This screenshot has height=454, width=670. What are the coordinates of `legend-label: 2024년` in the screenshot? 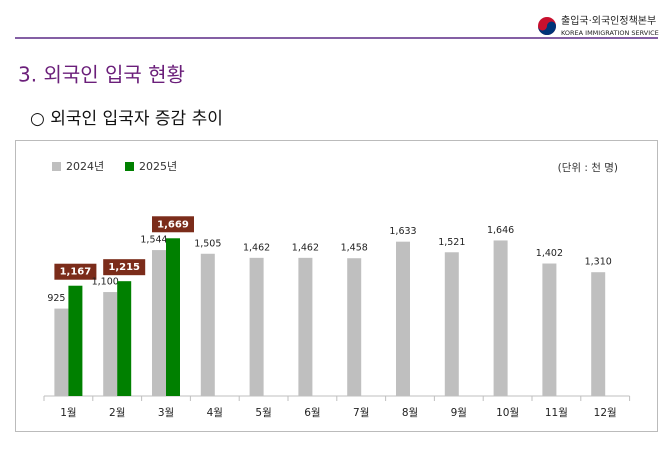 It's located at (85, 166).